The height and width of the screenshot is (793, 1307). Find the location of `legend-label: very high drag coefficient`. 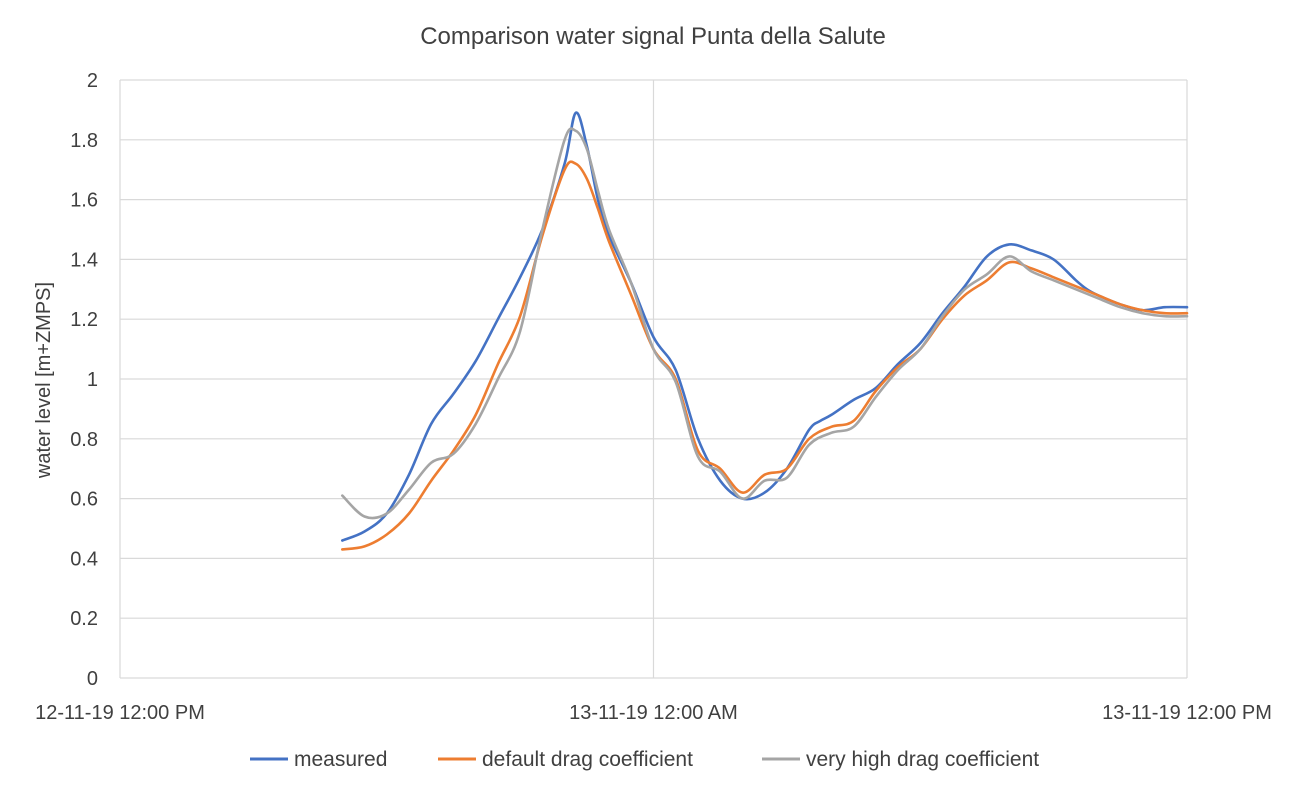

legend-label: very high drag coefficient is located at coordinates (922, 759).